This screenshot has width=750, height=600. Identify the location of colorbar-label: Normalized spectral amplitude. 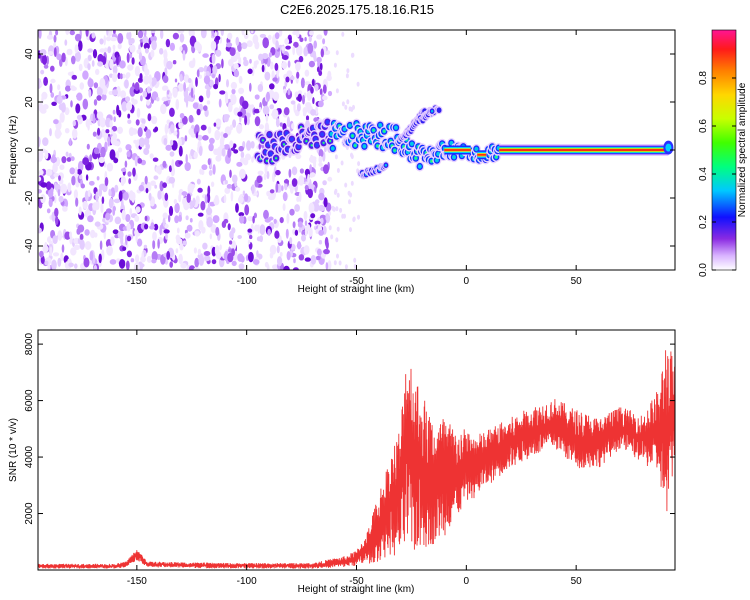
(742, 149).